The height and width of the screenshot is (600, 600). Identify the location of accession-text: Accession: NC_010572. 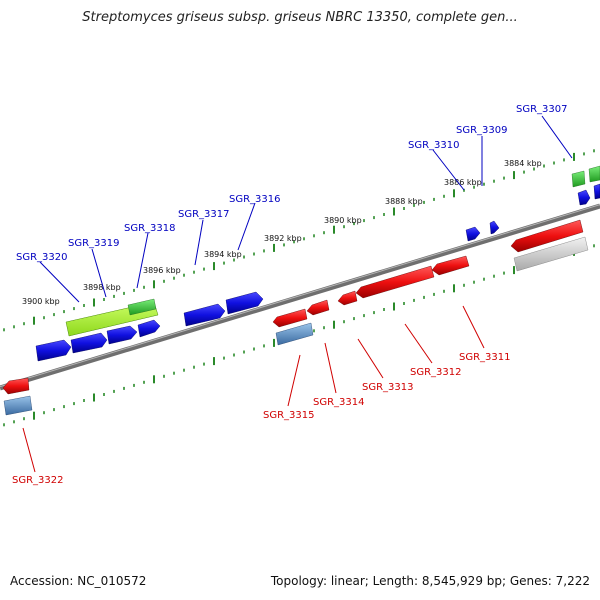
(78, 581).